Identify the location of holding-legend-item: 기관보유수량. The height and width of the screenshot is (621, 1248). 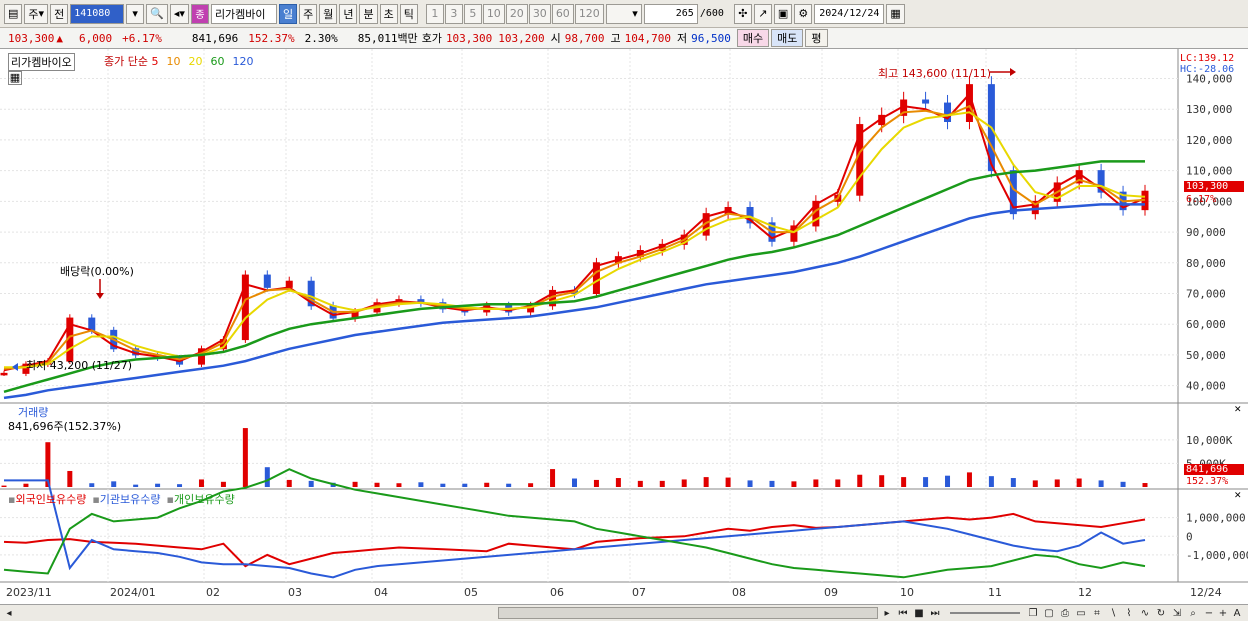
(130, 499).